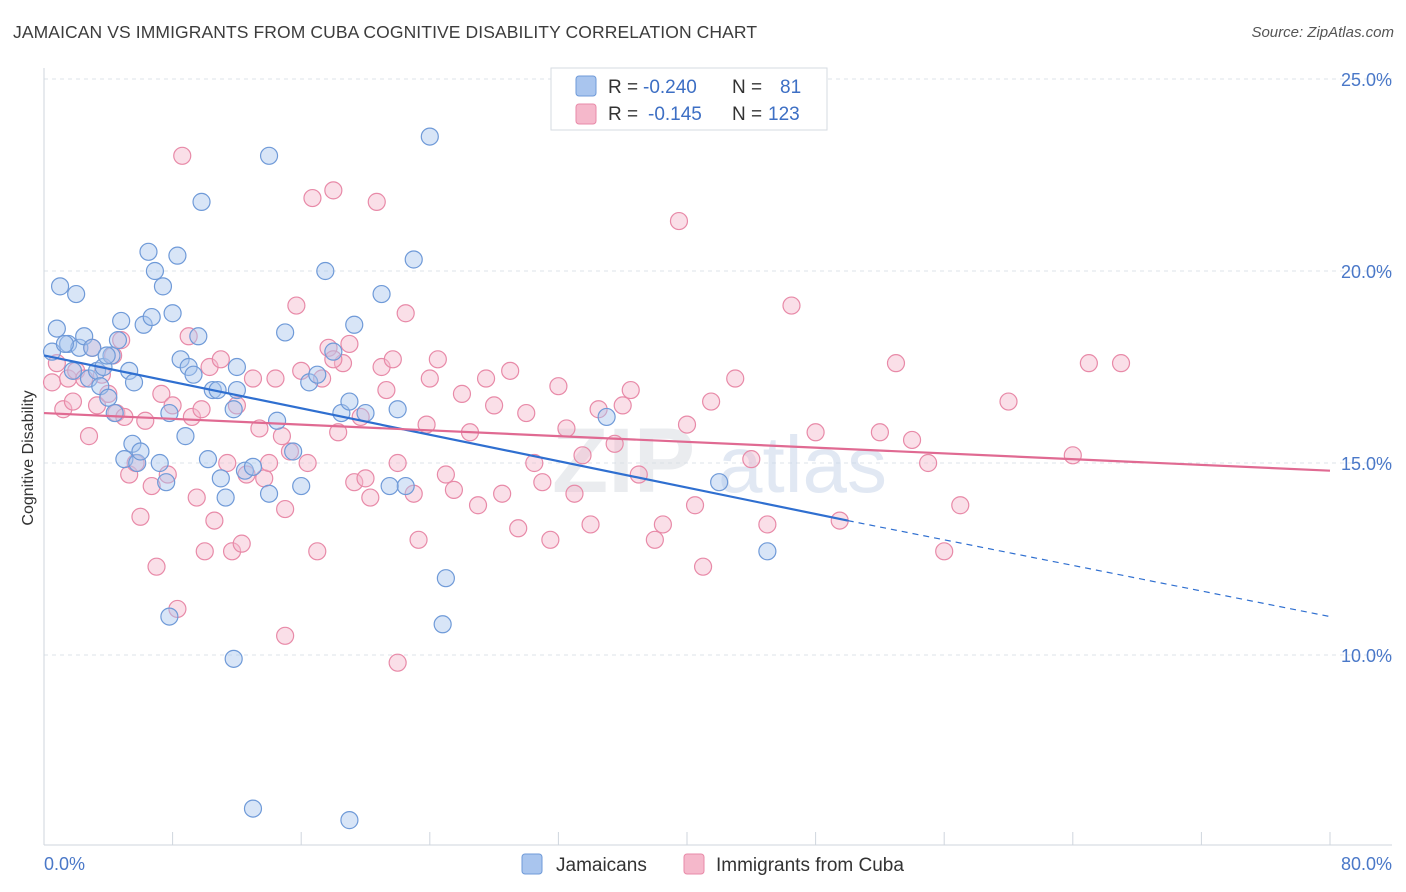 The image size is (1406, 892). What do you see at coordinates (1366, 368) in the screenshot?
I see `y-tick-labels: 10.0% 15.0% 20.0% 25.0%` at bounding box center [1366, 368].